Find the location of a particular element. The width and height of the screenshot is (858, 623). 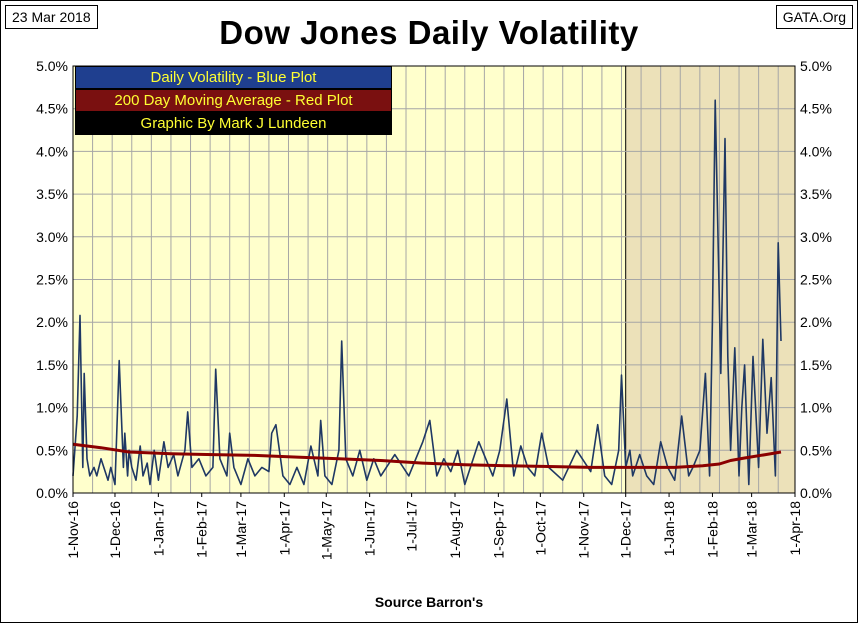

y-tick-label-right: 5.0% is located at coordinates (816, 66).